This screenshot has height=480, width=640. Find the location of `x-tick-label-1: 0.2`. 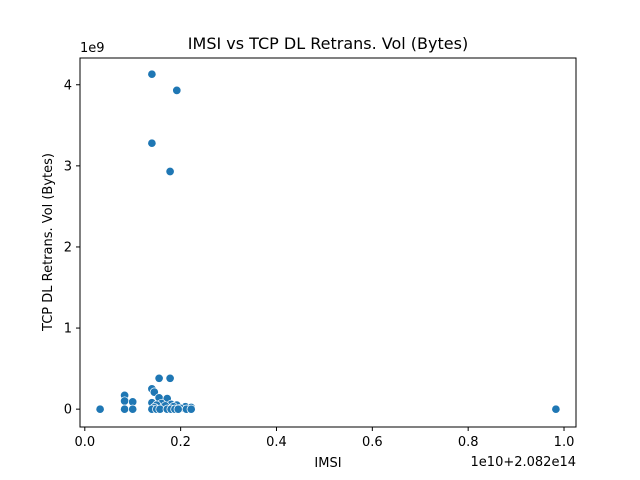

x-tick-label-1: 0.2 is located at coordinates (180, 442).